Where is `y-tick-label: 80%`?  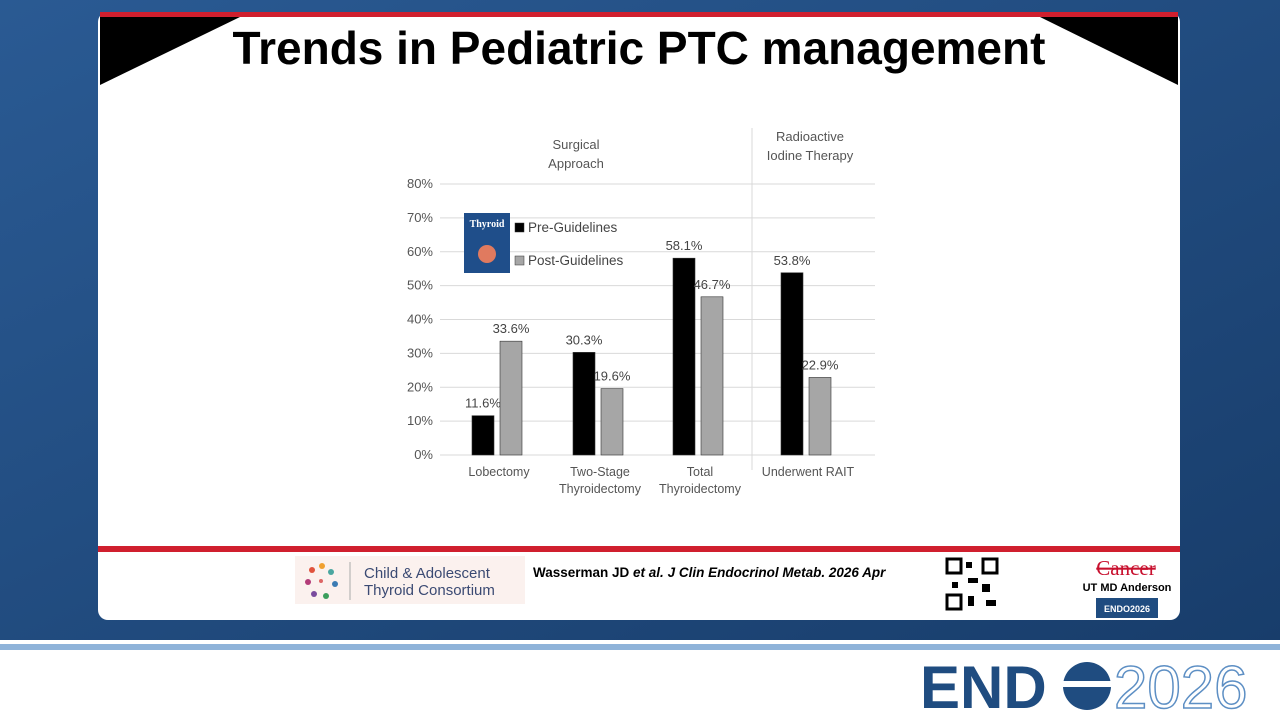
y-tick-label: 80% is located at coordinates (420, 183).